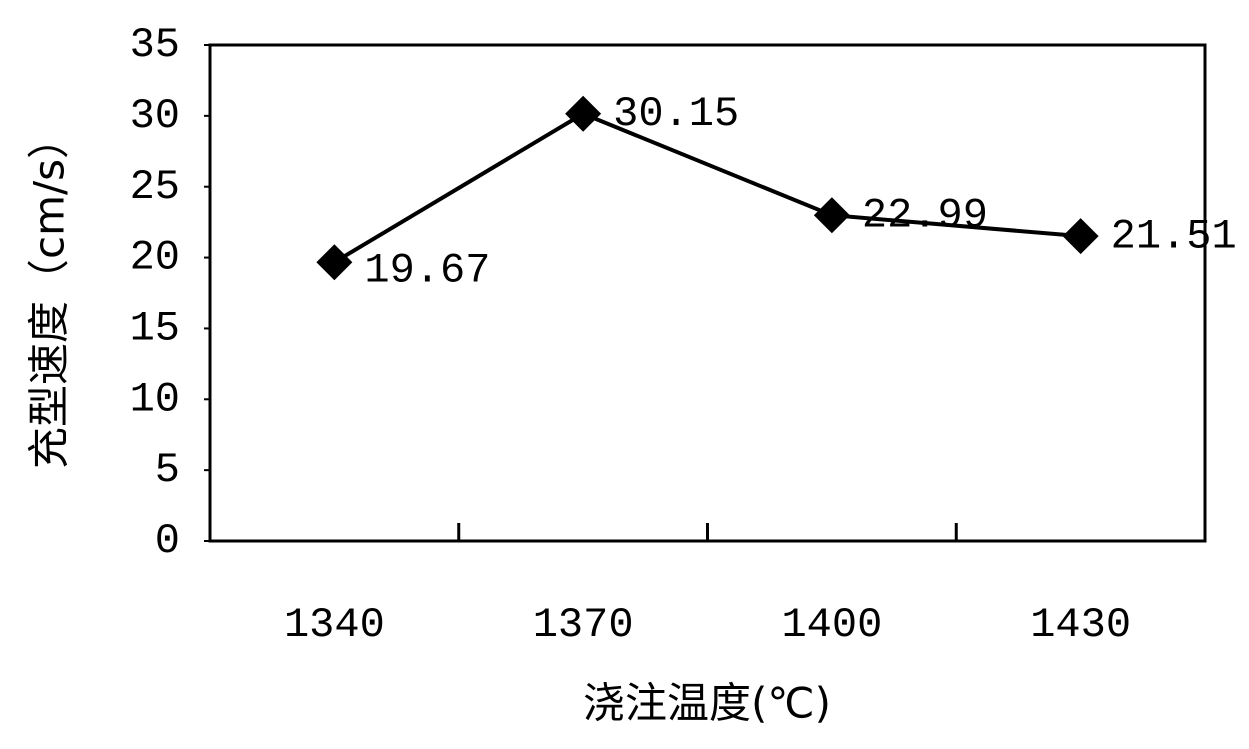 The height and width of the screenshot is (749, 1249). Describe the element at coordinates (155, 116) in the screenshot. I see `y-tick-label: 30` at that location.